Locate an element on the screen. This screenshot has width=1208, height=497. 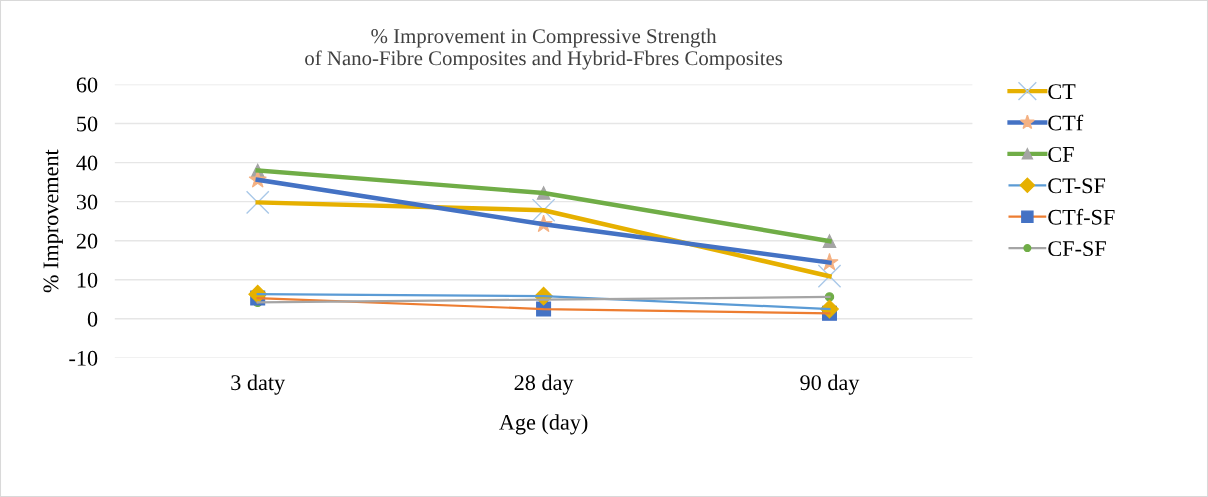
x-axis-title: Age (day) is located at coordinates (543, 424).